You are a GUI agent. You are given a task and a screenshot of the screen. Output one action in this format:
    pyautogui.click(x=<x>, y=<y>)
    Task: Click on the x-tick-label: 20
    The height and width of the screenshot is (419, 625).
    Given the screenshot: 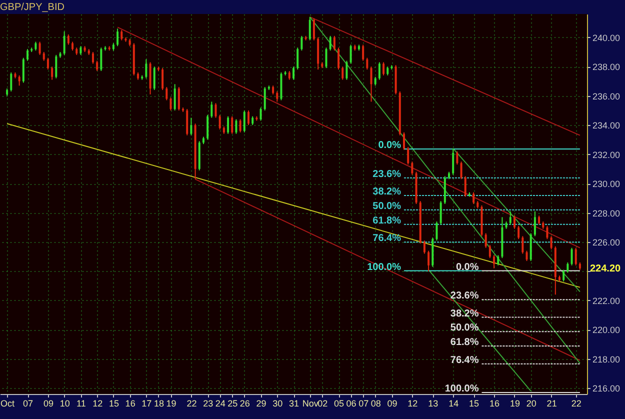 What is the action you would take?
    pyautogui.click(x=531, y=403)
    